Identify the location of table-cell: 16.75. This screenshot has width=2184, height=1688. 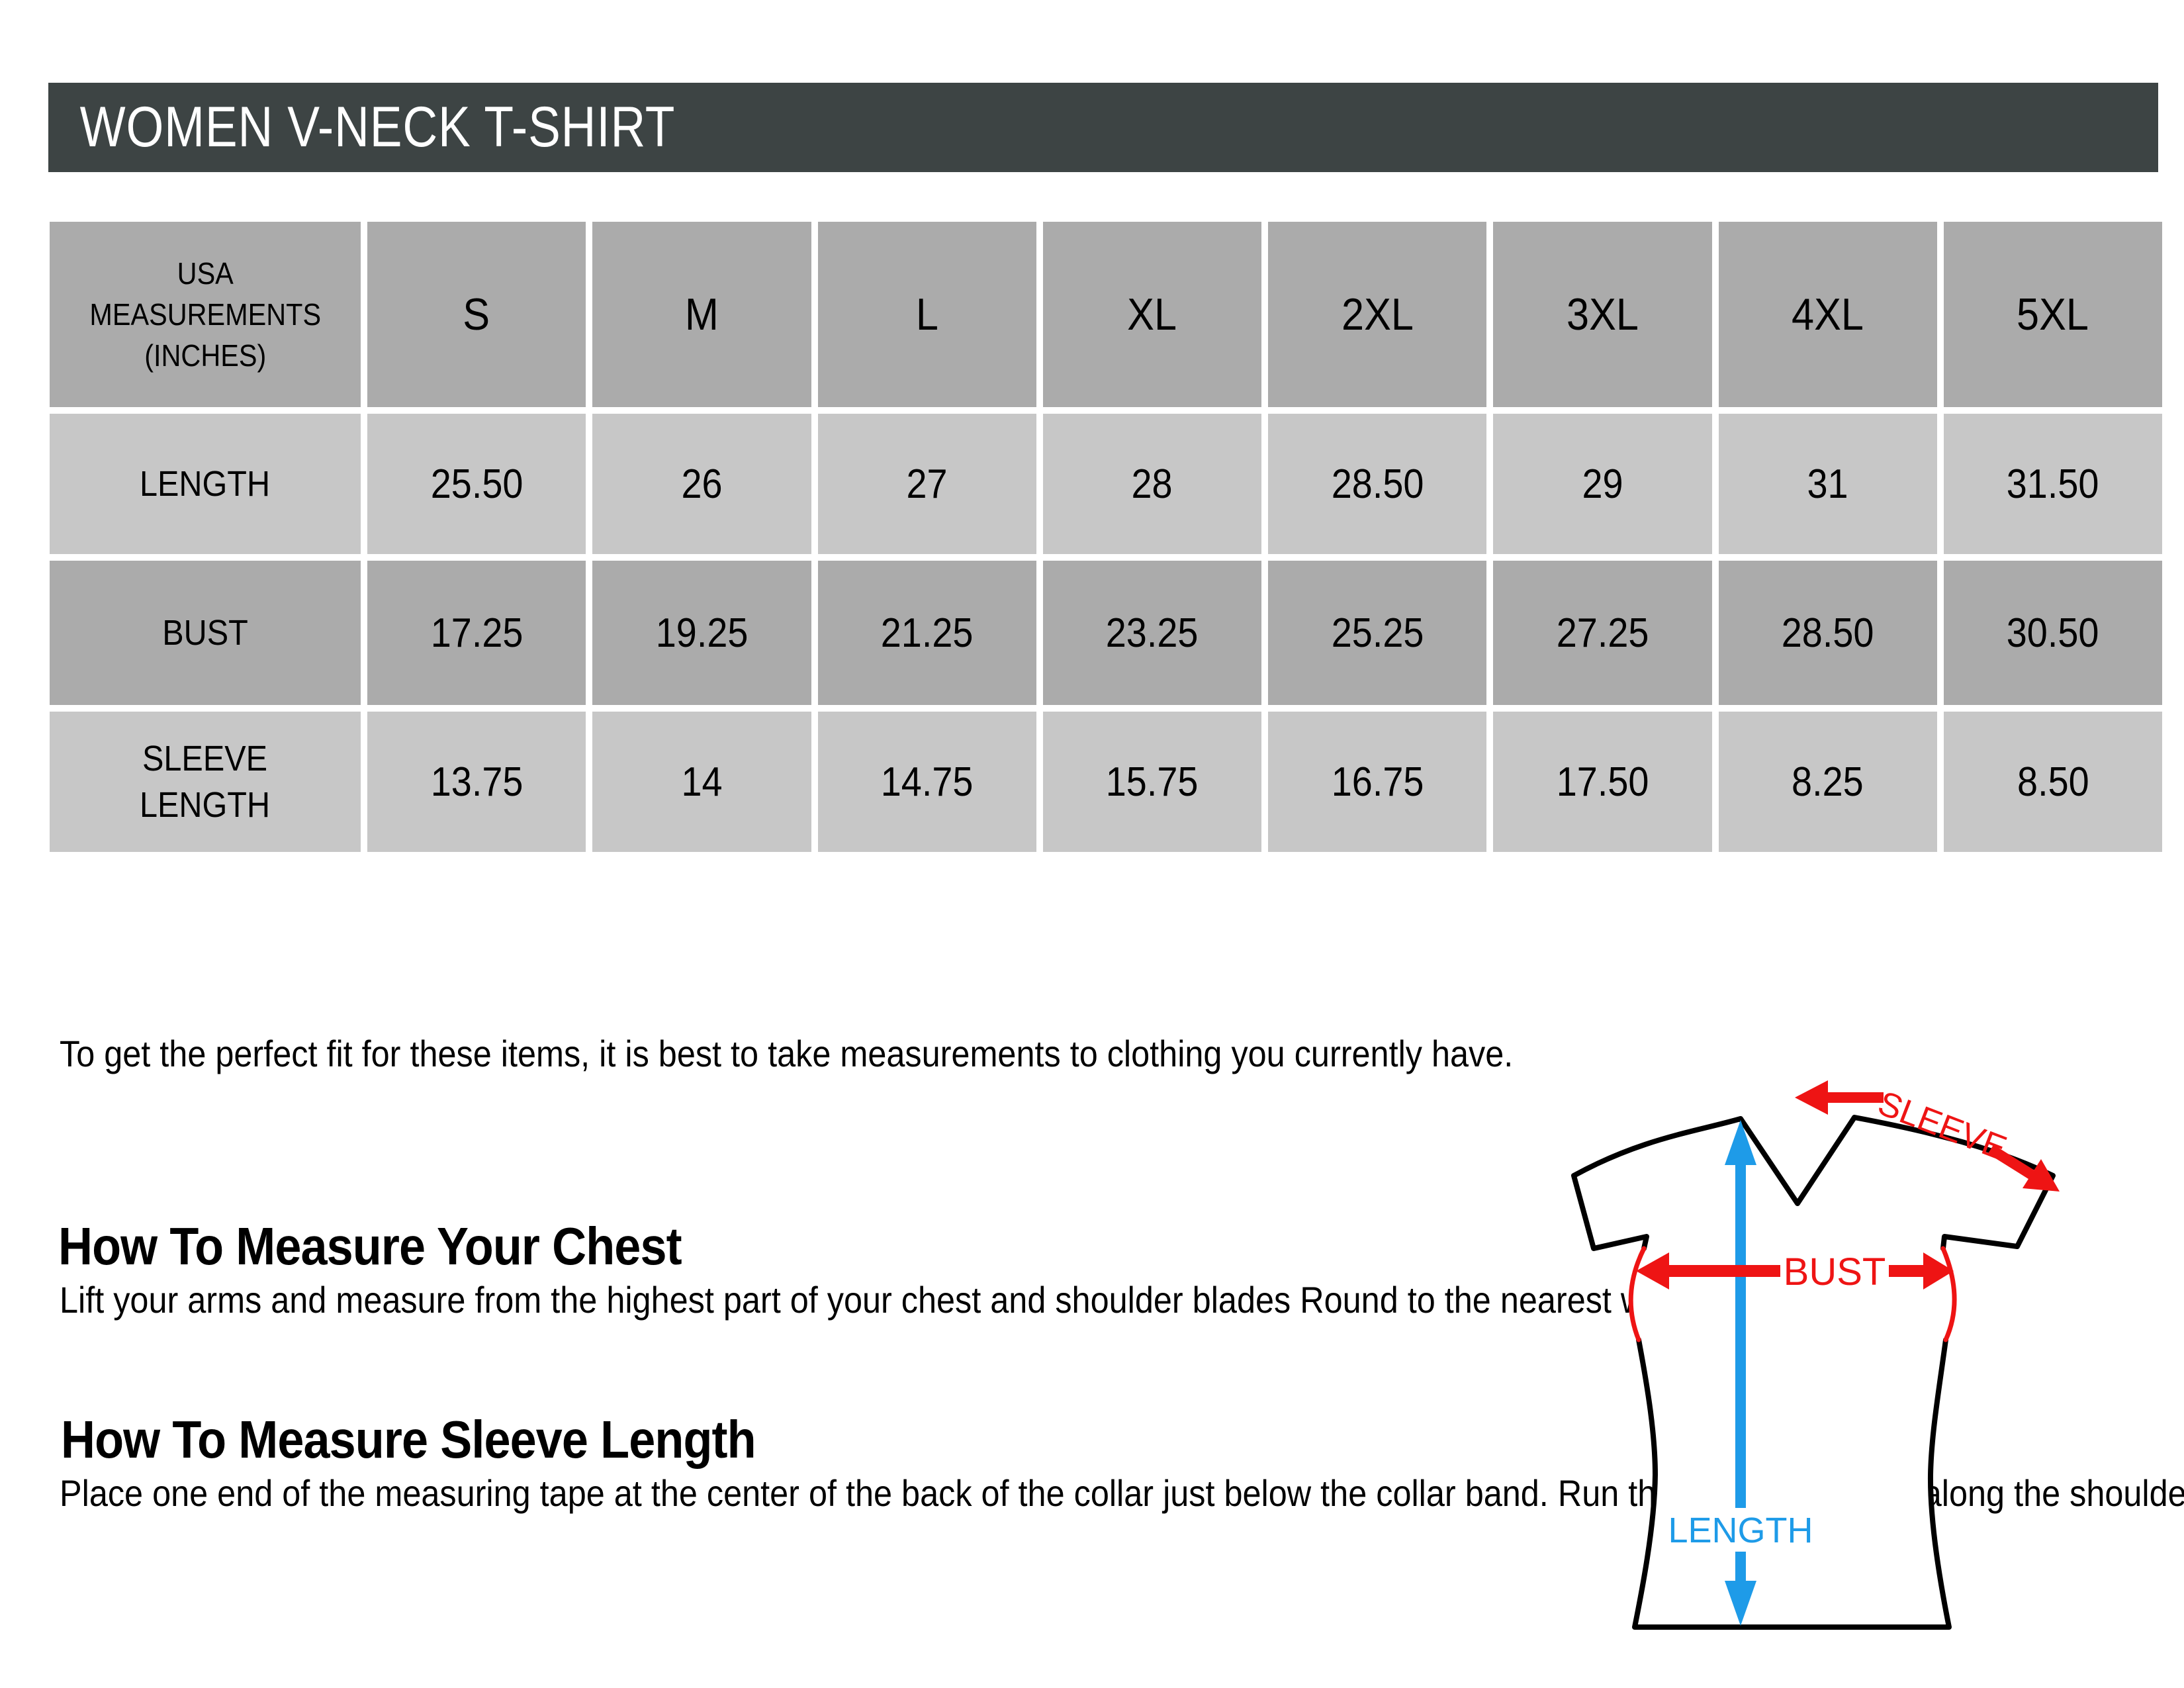
(1377, 782).